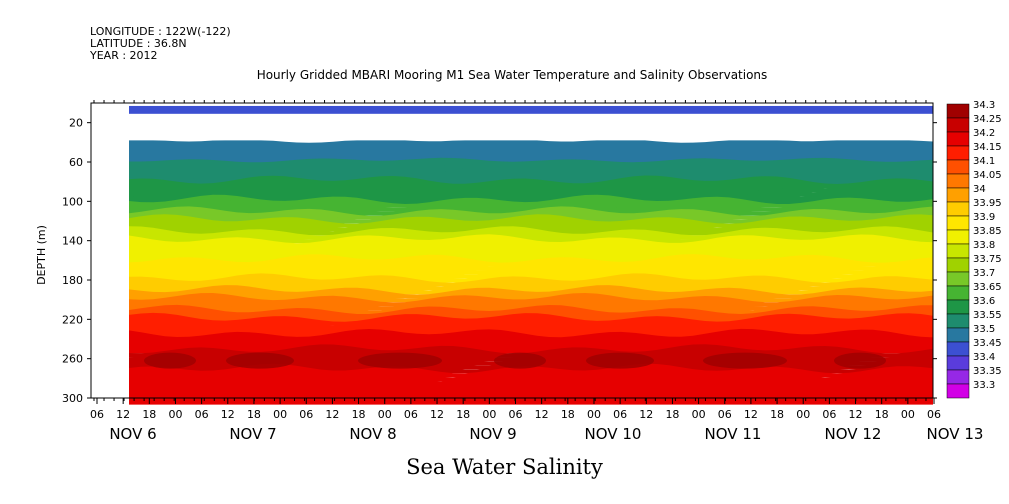 The width and height of the screenshot is (1009, 504). I want to click on x-date-label: NOV 6, so click(132, 434).